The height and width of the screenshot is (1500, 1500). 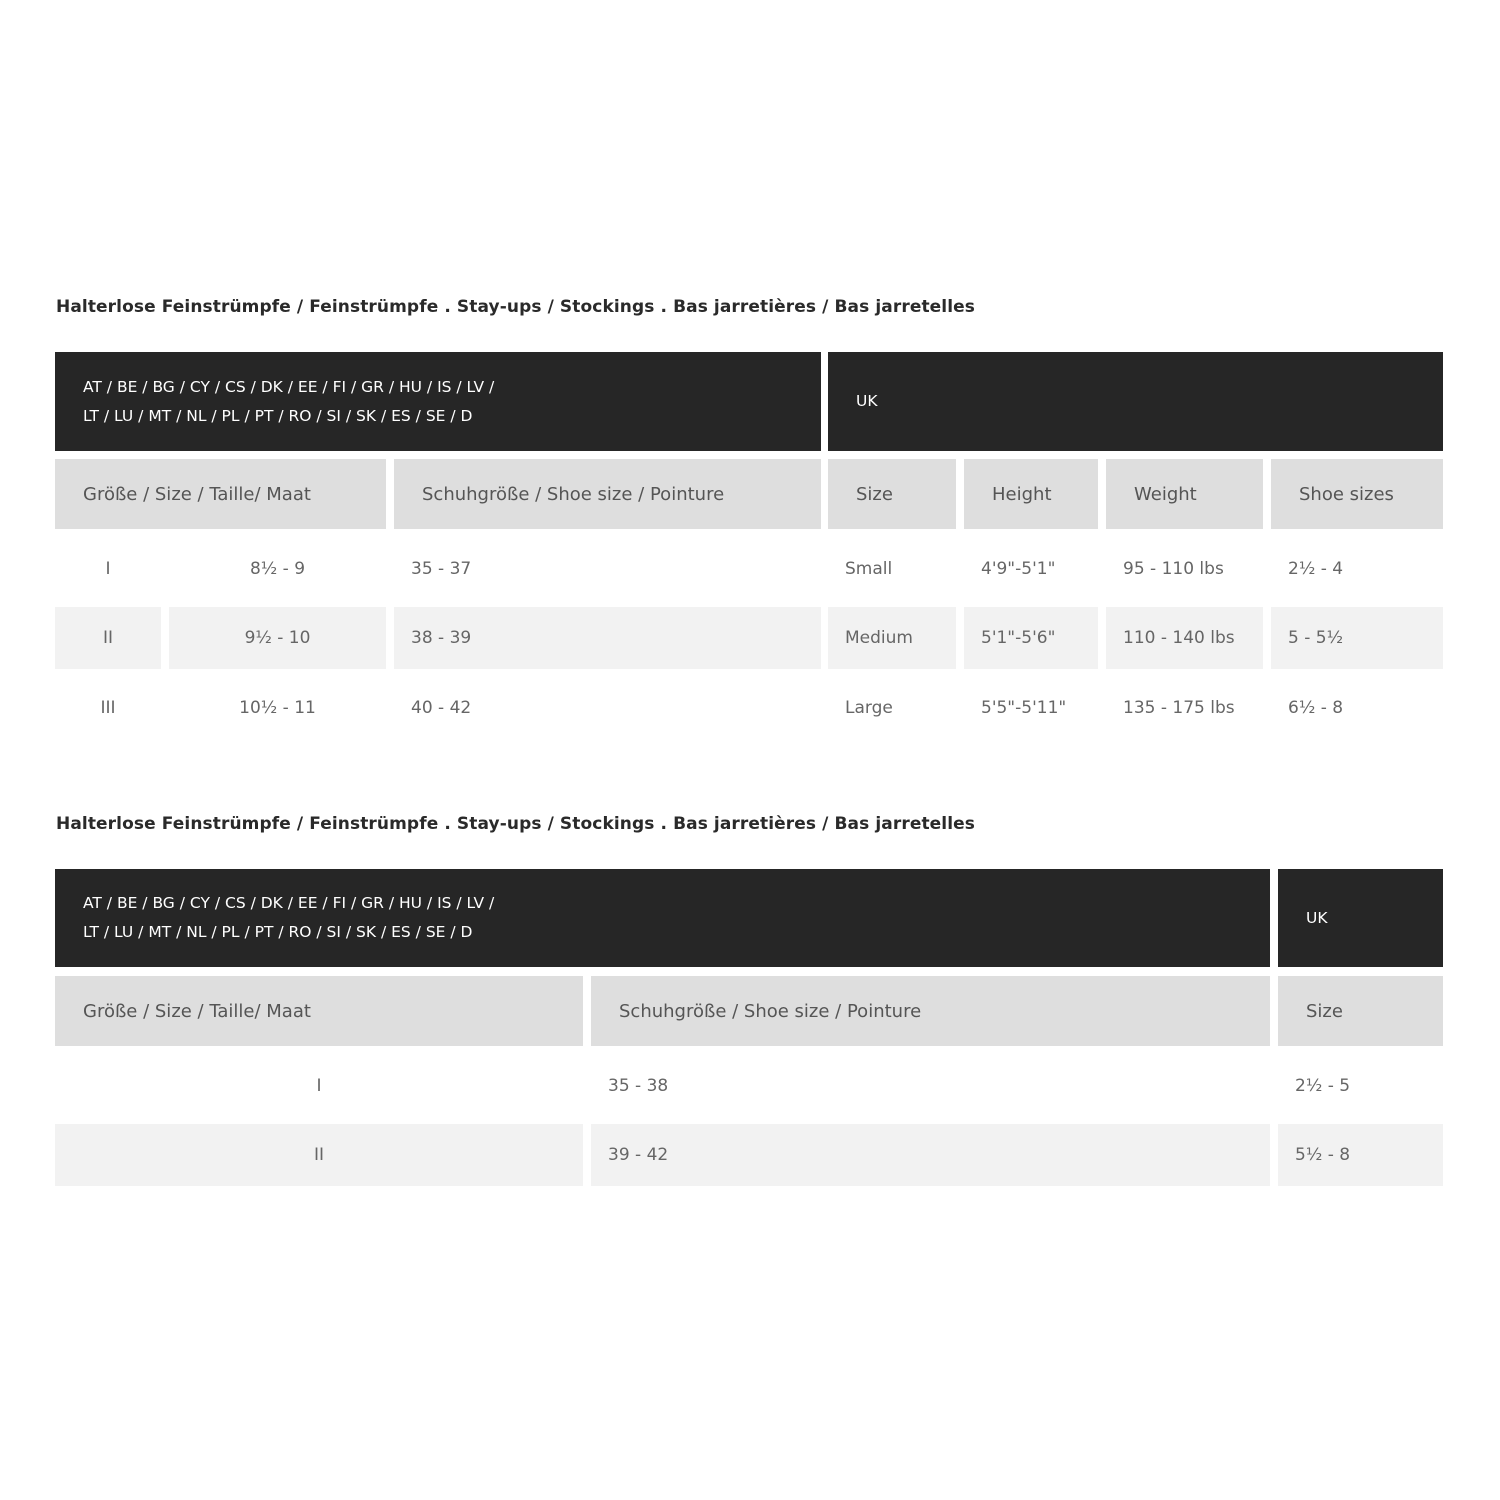 I want to click on cell-shoe-size: 35 - 38, so click(x=638, y=1086).